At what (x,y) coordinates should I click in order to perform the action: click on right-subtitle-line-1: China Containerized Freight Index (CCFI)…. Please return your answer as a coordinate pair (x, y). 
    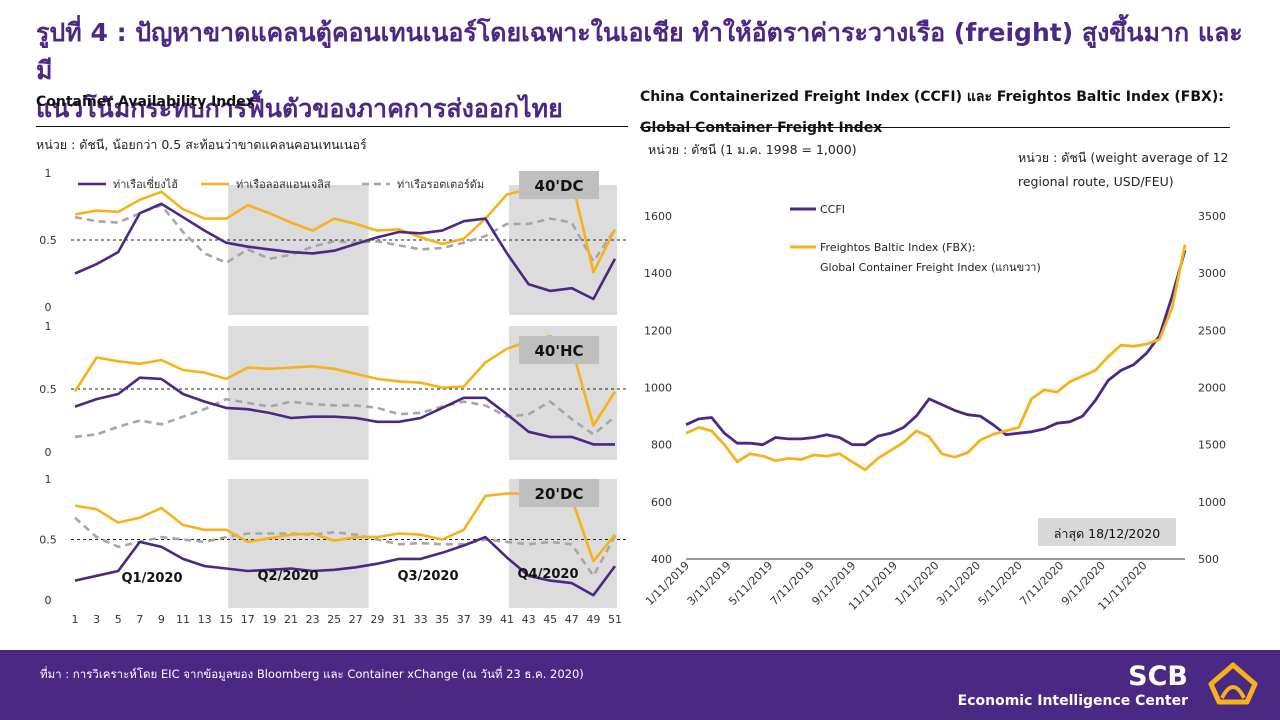
    Looking at the image, I should click on (932, 97).